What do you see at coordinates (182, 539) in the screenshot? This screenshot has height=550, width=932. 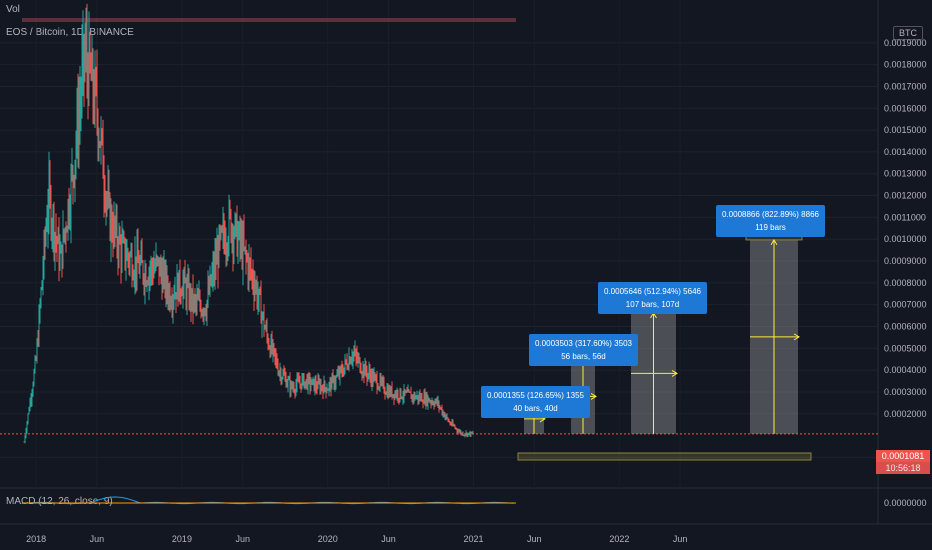 I see `time-tick-label: 2019` at bounding box center [182, 539].